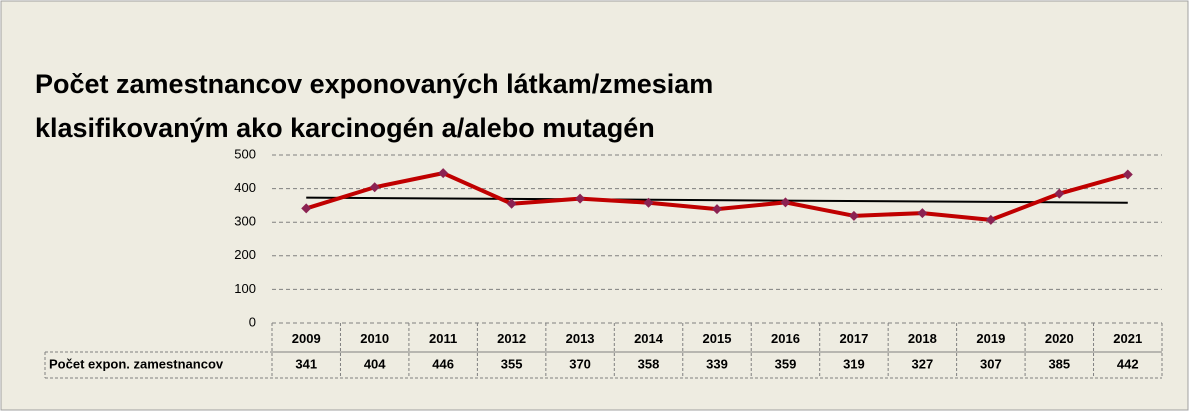  What do you see at coordinates (245, 254) in the screenshot?
I see `y-tick-label: 200` at bounding box center [245, 254].